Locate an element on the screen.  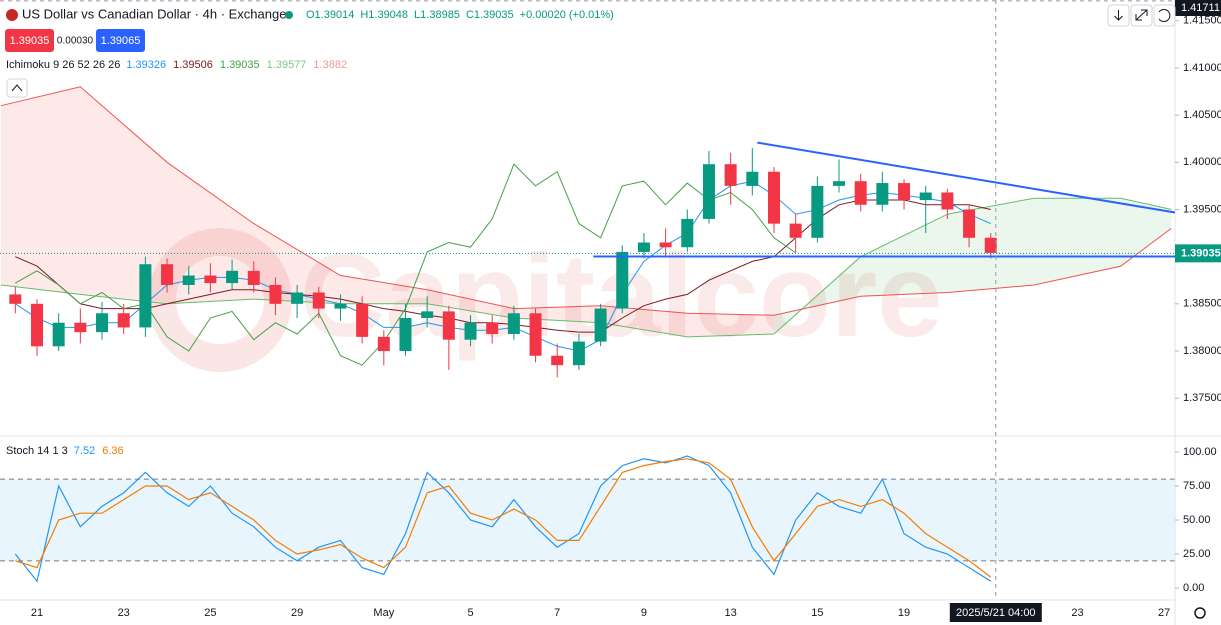
y-tick-label: 1.38000 is located at coordinates (1202, 351).